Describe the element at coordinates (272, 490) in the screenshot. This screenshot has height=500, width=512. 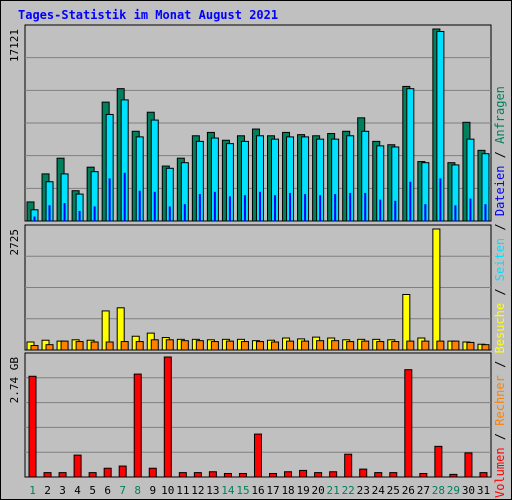
I see `x-tick-day-17: 17` at that location.